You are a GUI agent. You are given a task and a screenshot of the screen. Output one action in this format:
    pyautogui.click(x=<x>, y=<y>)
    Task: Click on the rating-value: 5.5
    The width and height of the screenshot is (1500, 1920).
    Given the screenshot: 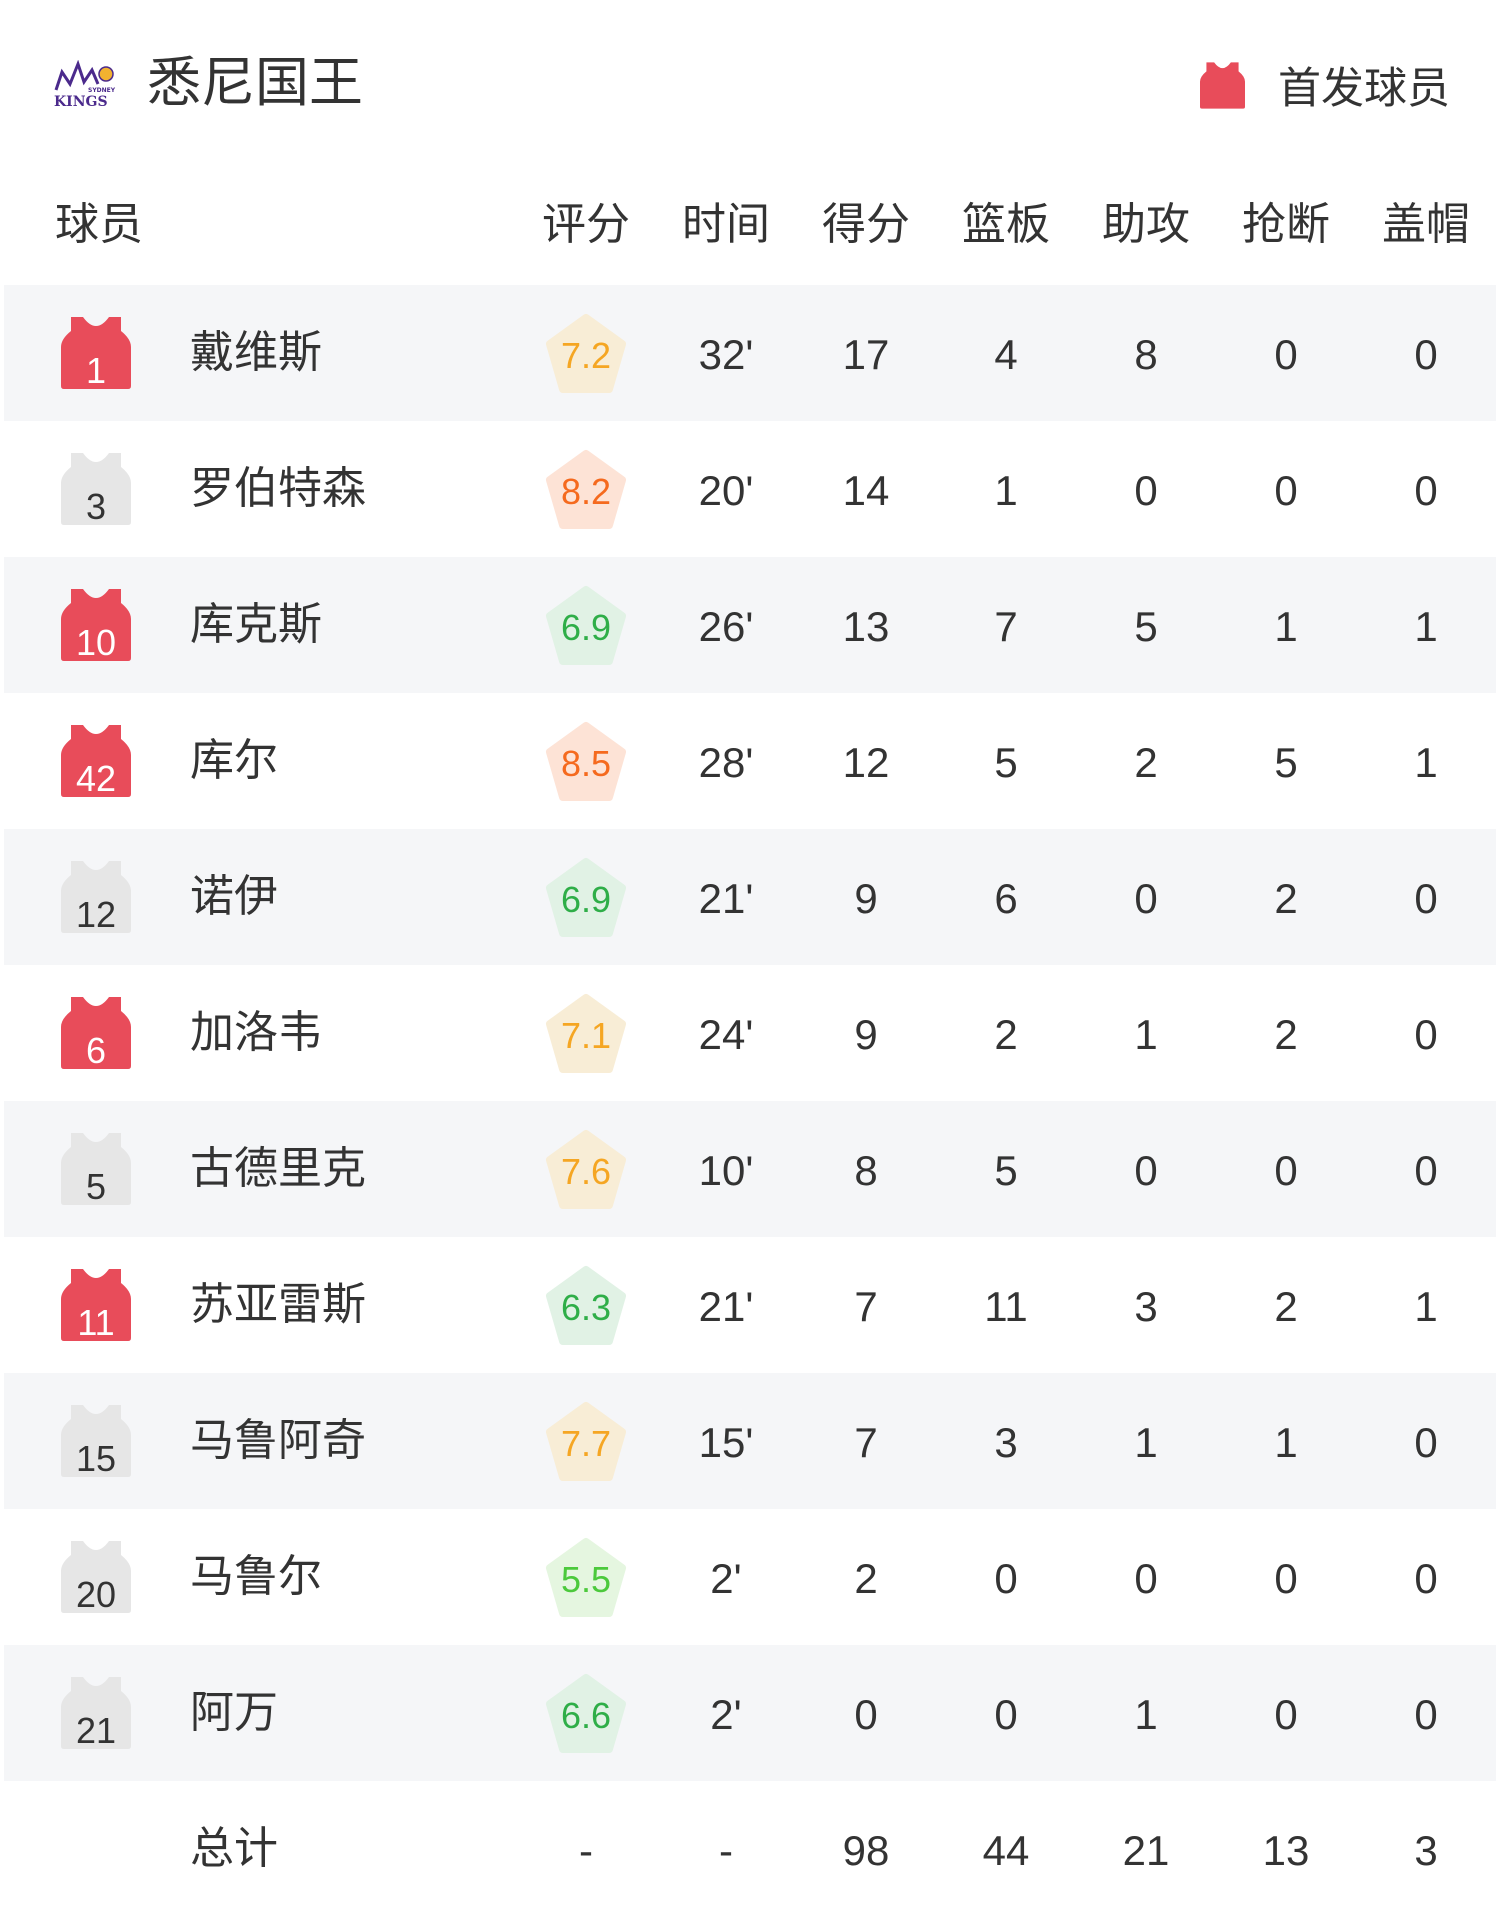 What is the action you would take?
    pyautogui.click(x=586, y=1579)
    